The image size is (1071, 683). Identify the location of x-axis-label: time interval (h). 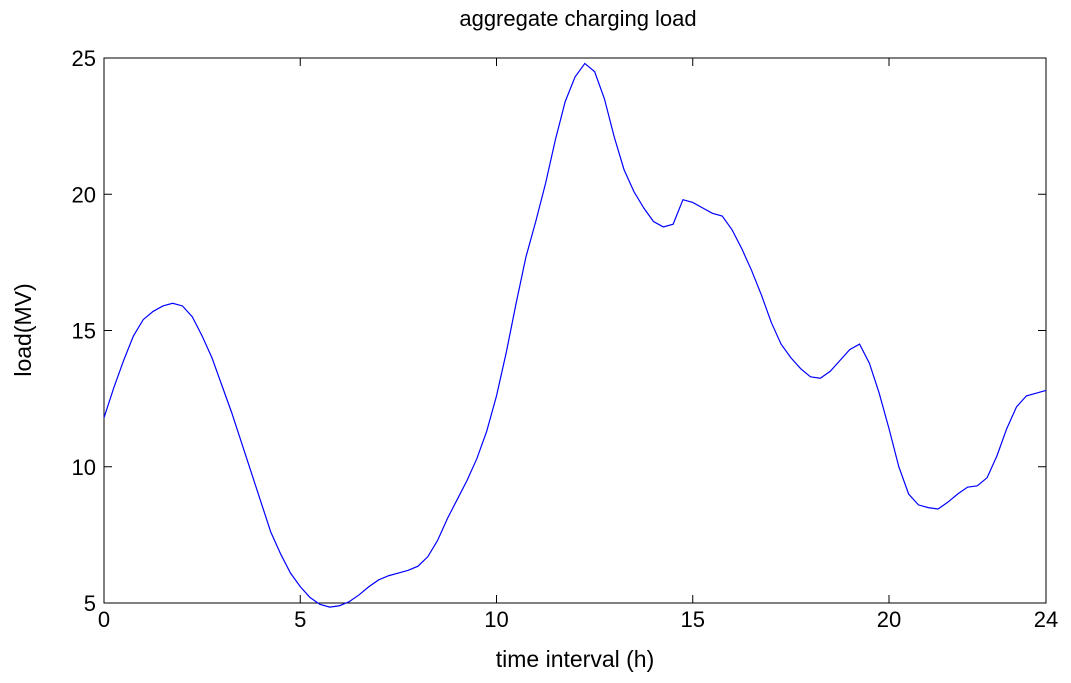
(575, 659).